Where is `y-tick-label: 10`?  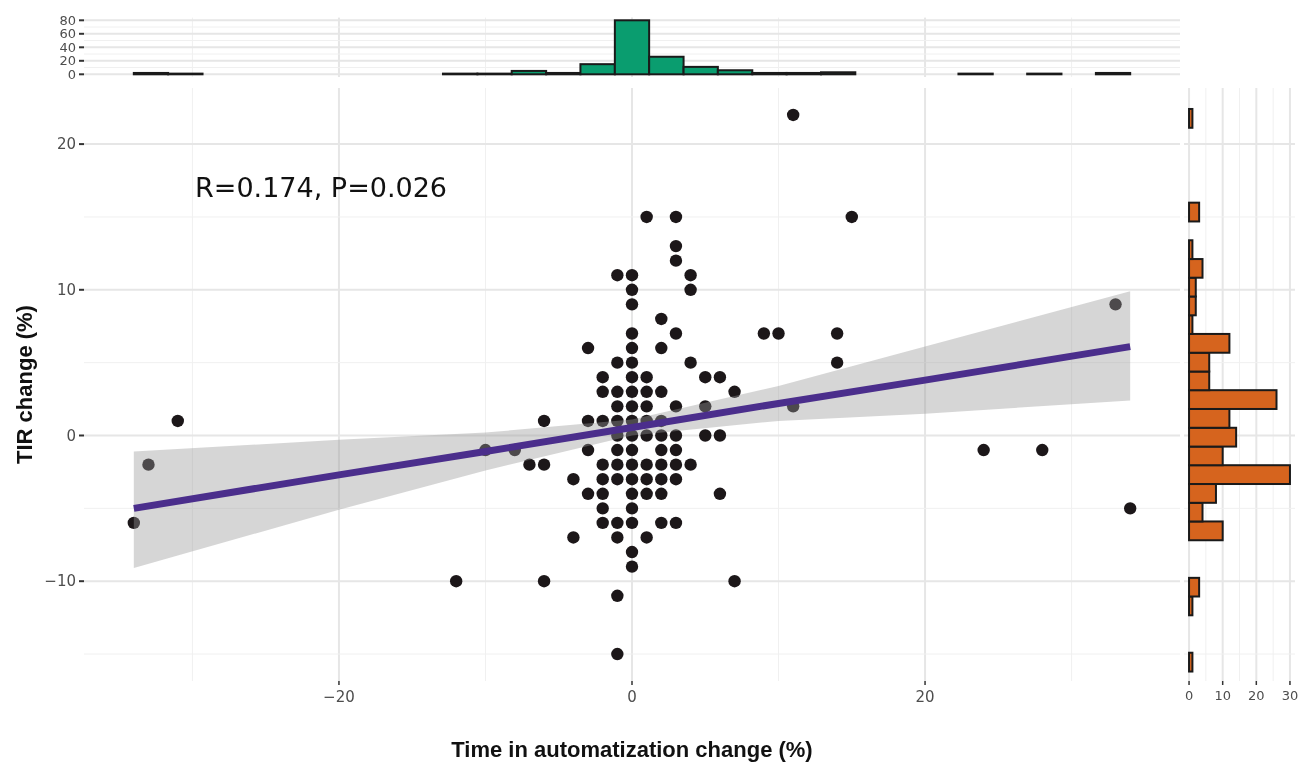
y-tick-label: 10 is located at coordinates (66, 290).